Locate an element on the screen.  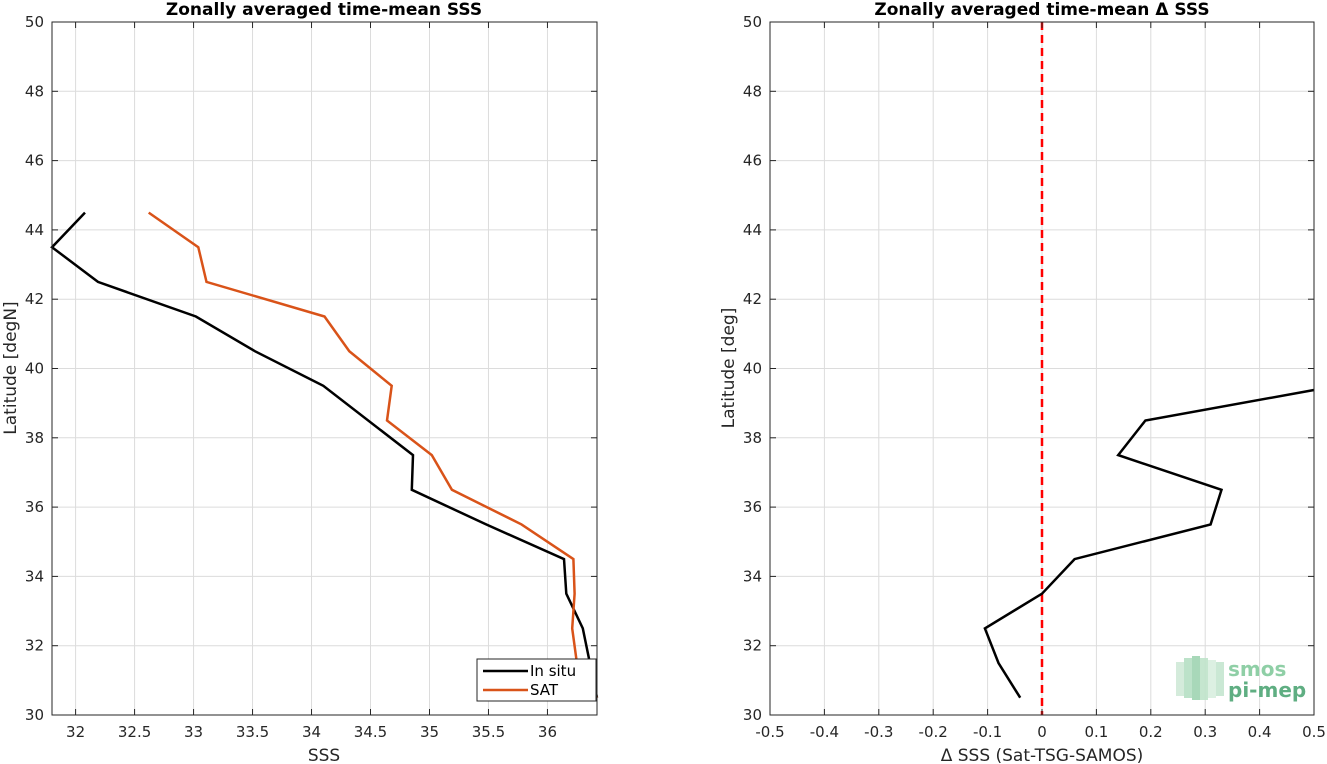
series-line-delta-sss is located at coordinates (1149, 543).